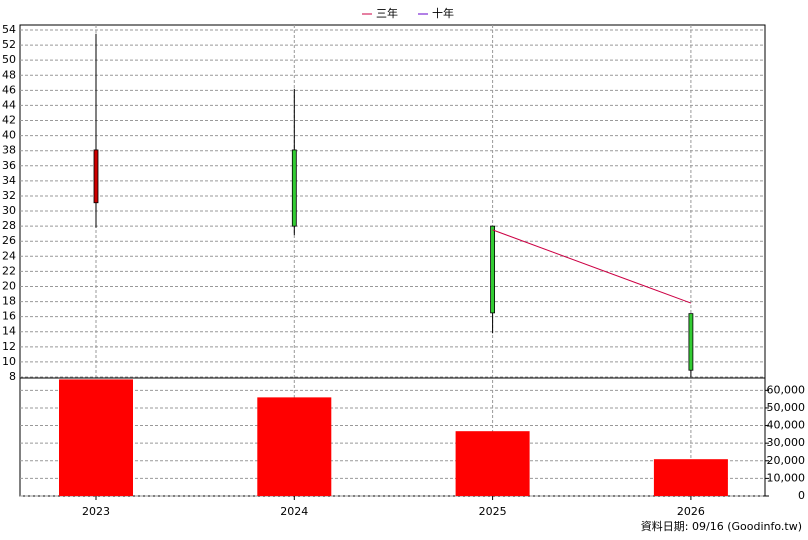 This screenshot has width=808, height=540. What do you see at coordinates (443, 13) in the screenshot?
I see `legend-label: 十年` at bounding box center [443, 13].